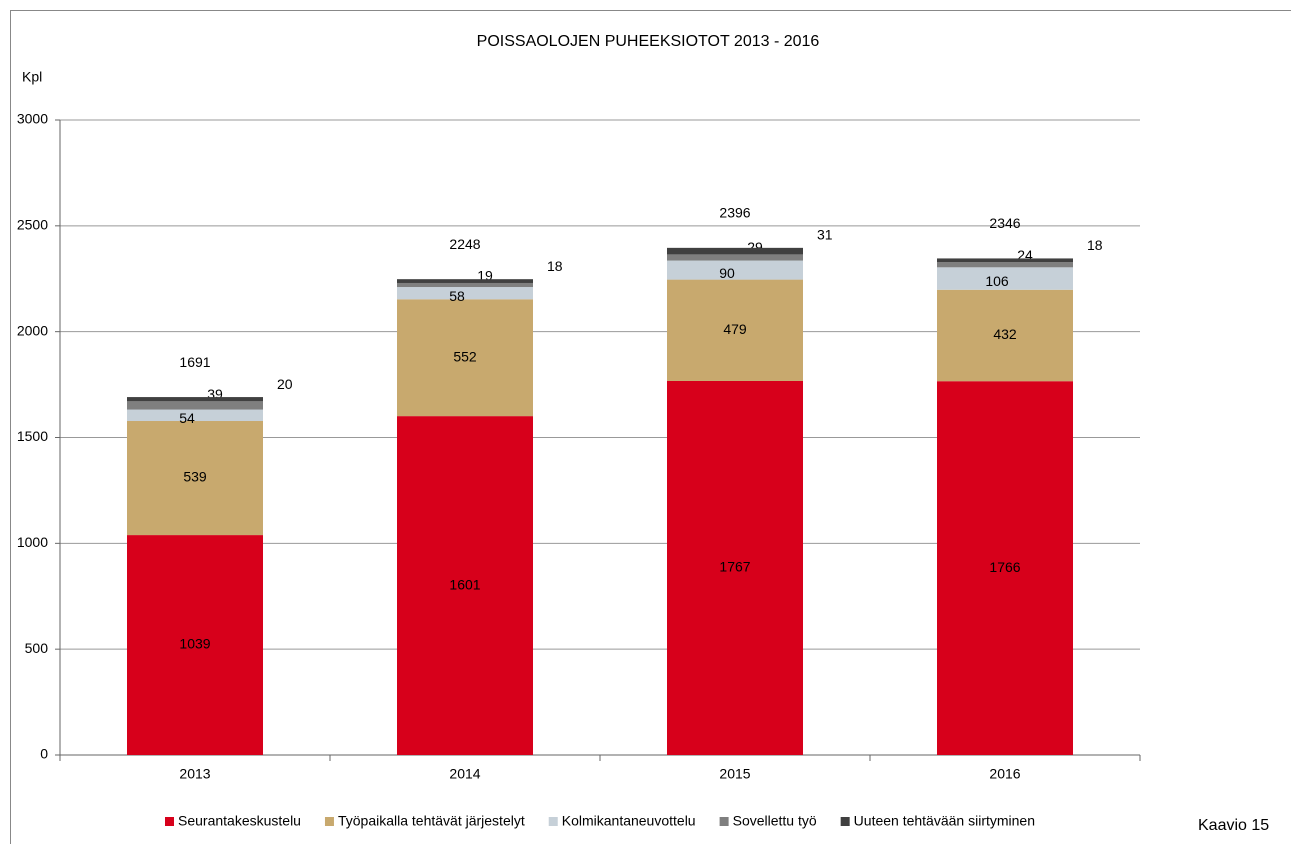  I want to click on data-label: 1766, so click(1004, 567).